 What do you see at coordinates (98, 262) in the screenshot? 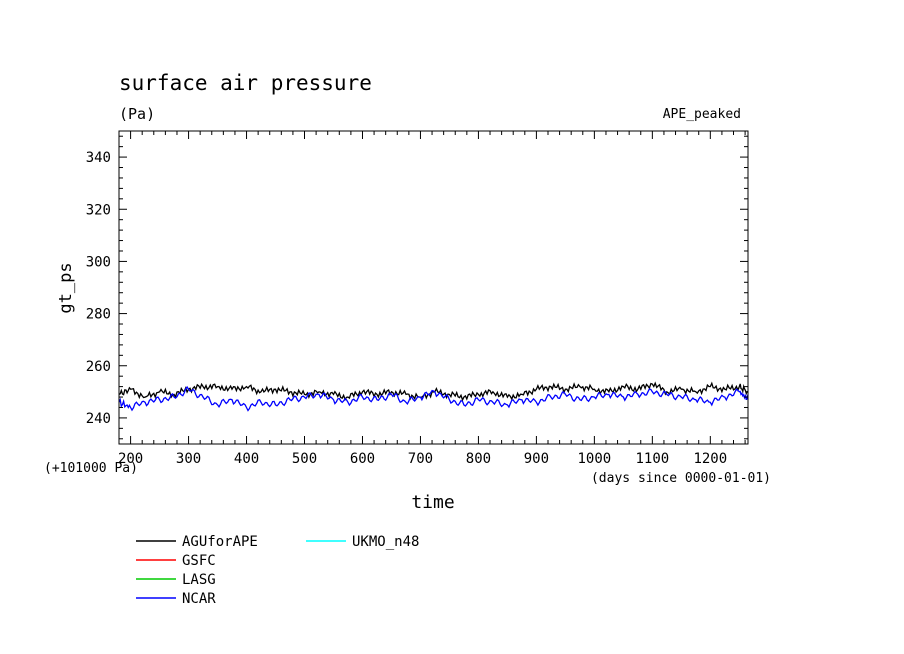
I see `y-tick-label: 300` at bounding box center [98, 262].